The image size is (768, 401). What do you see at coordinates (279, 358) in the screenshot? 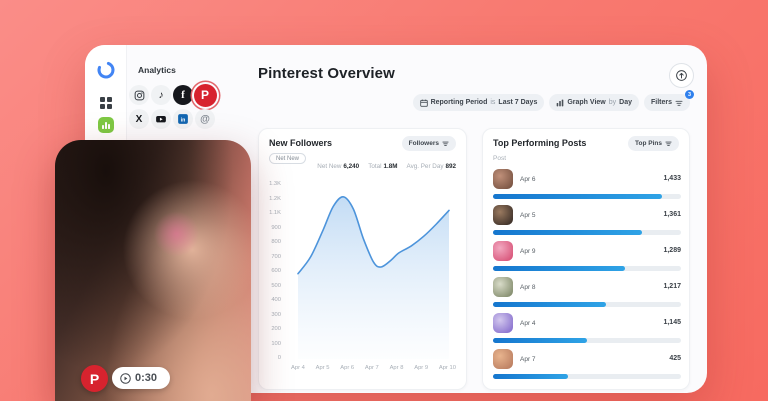
I see `y-tick-label: 0` at bounding box center [279, 358].